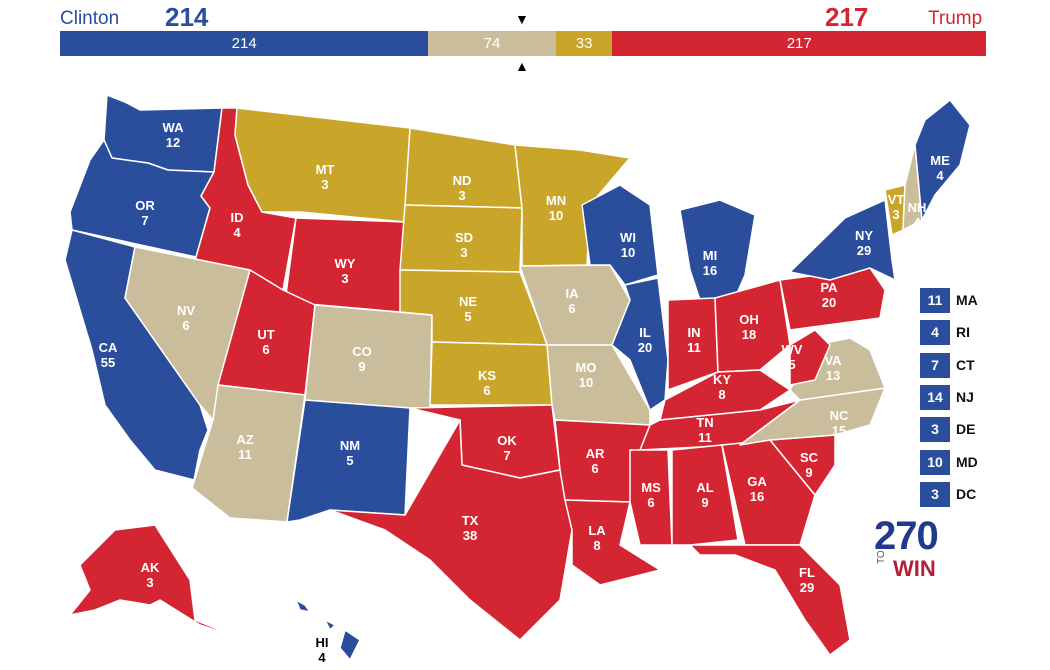 This screenshot has height=670, width=1050. What do you see at coordinates (345, 263) in the screenshot?
I see `state-label-wy: WY` at bounding box center [345, 263].